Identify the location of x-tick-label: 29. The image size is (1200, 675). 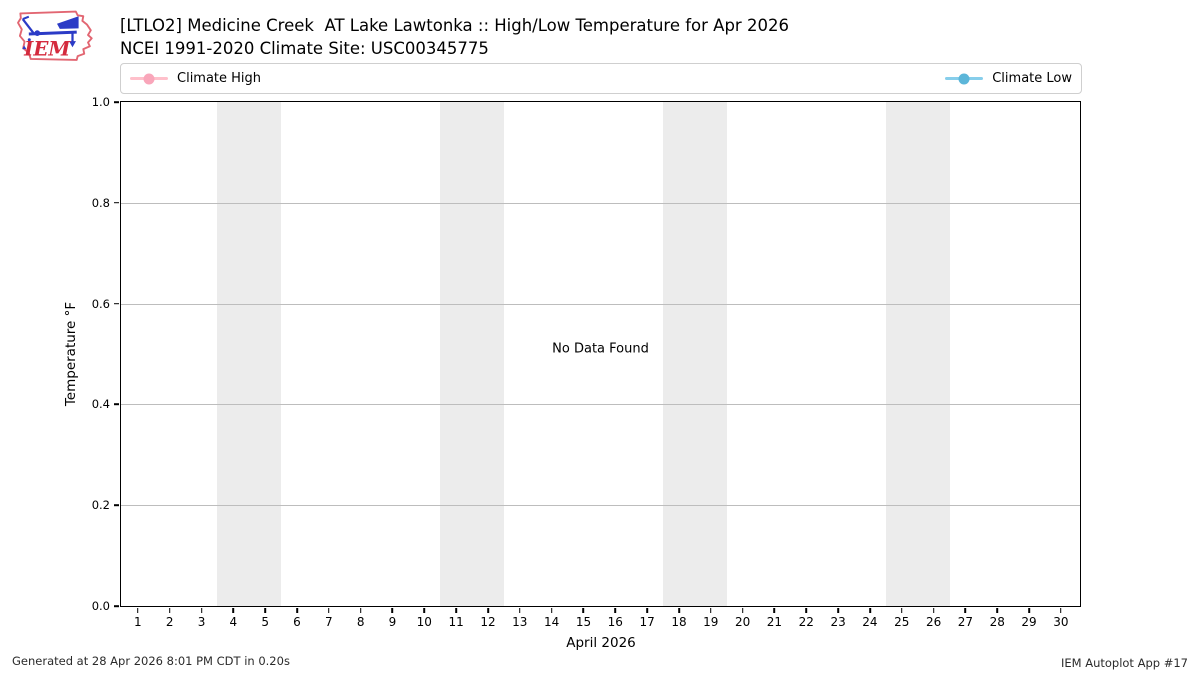
(1029, 622).